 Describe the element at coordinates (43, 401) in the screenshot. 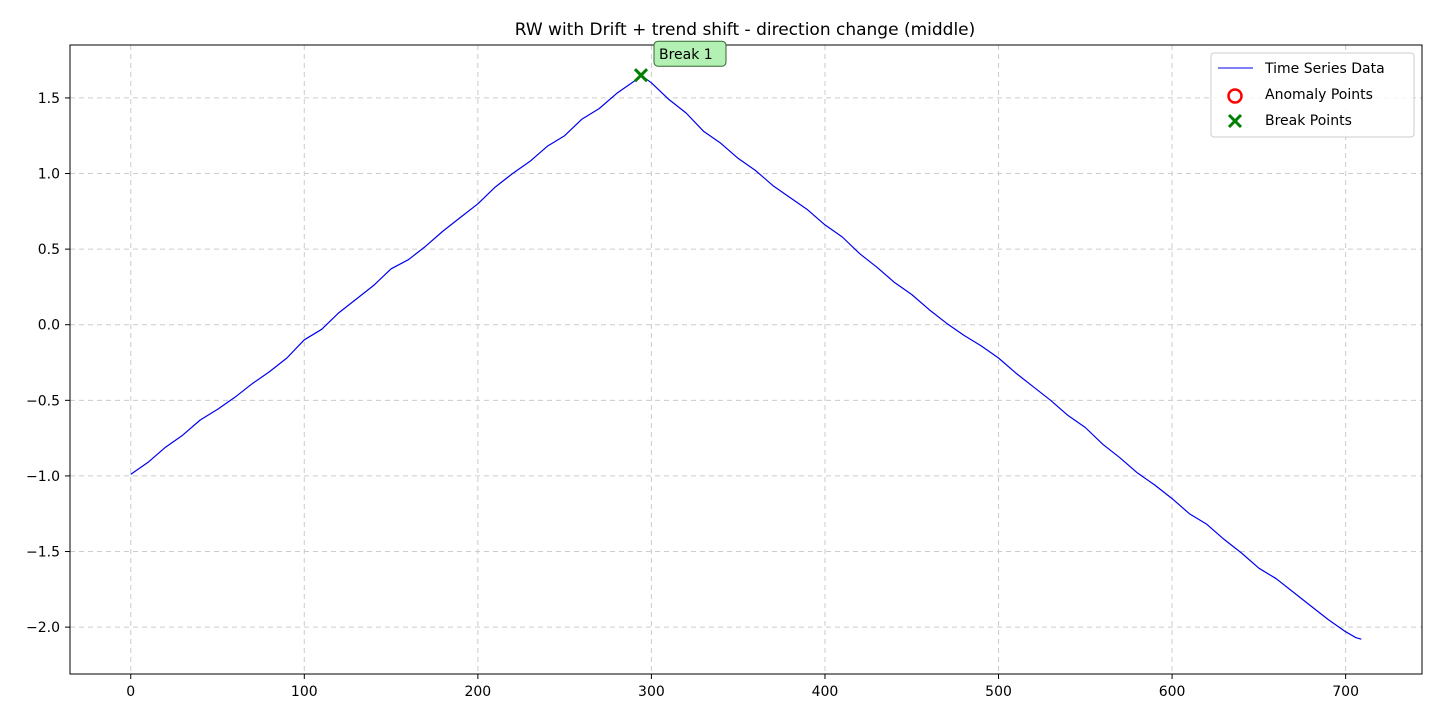

I see `y-tick-label: −0.5` at that location.